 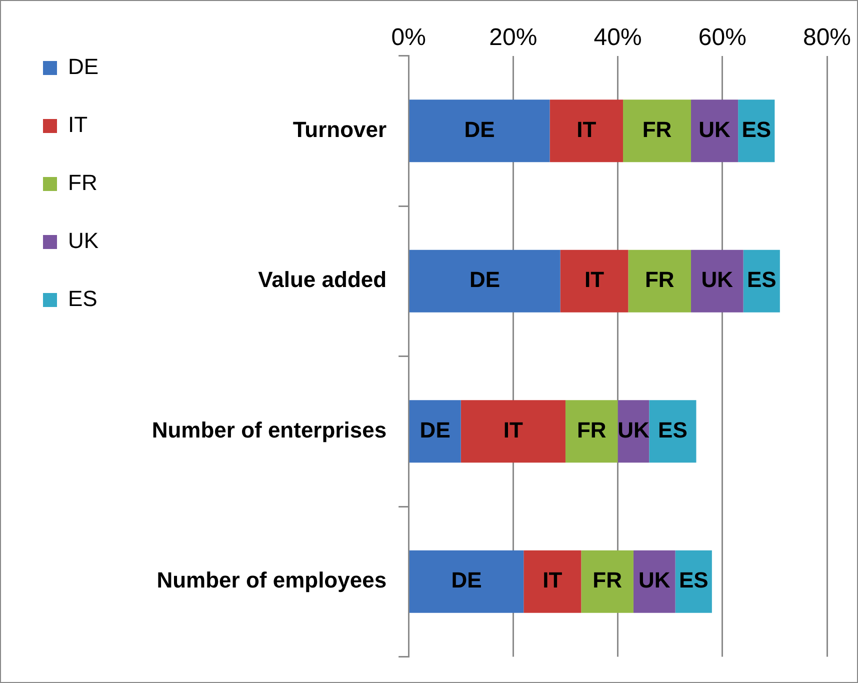 I want to click on legend-label: ES, so click(x=83, y=299).